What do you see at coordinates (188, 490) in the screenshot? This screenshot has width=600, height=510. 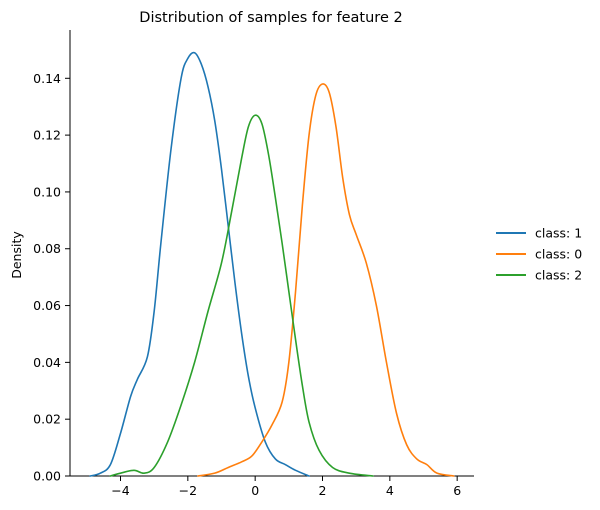 I see `x-tick-label: −2` at bounding box center [188, 490].